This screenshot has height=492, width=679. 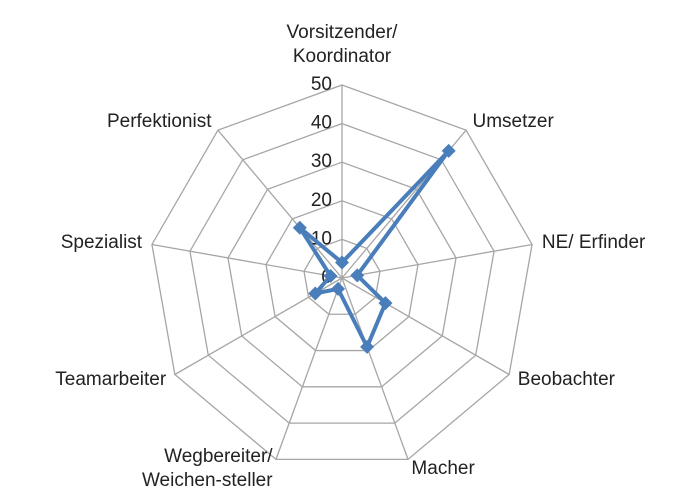 What do you see at coordinates (207, 468) in the screenshot?
I see `category-label: Wegbereiter/ Weichen-steller` at bounding box center [207, 468].